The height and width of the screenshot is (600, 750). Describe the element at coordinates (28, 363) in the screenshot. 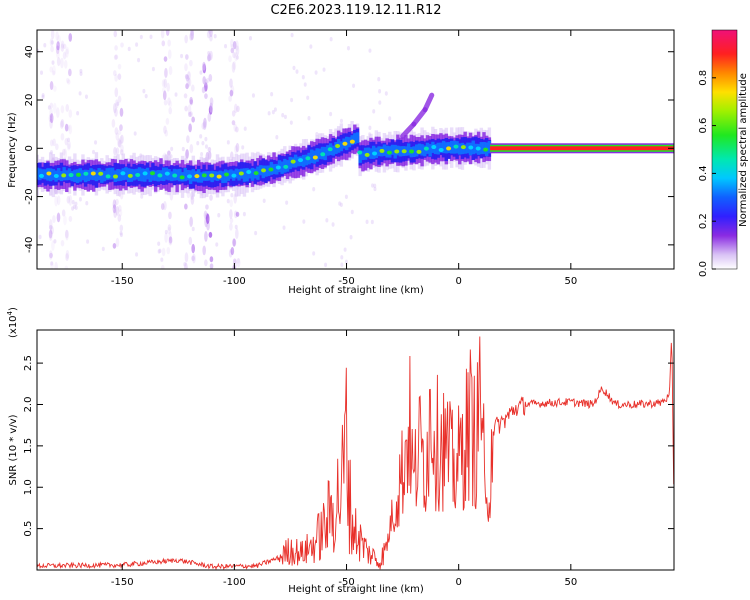

I see `snr-ytick-label: 2.5` at that location.